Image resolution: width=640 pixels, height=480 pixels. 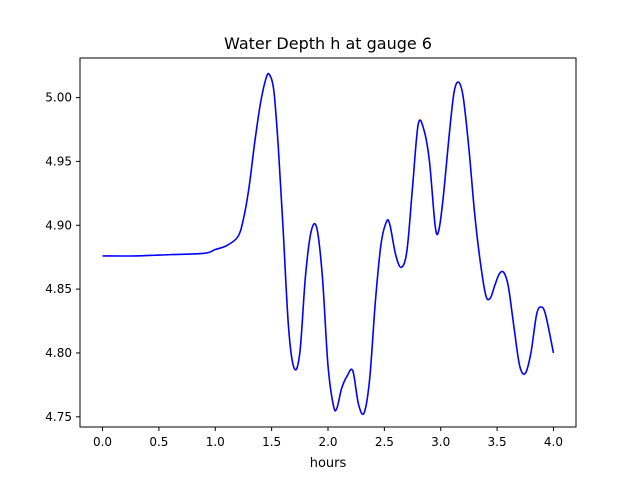 What do you see at coordinates (215, 442) in the screenshot?
I see `x-tick-label: 1.0` at bounding box center [215, 442].